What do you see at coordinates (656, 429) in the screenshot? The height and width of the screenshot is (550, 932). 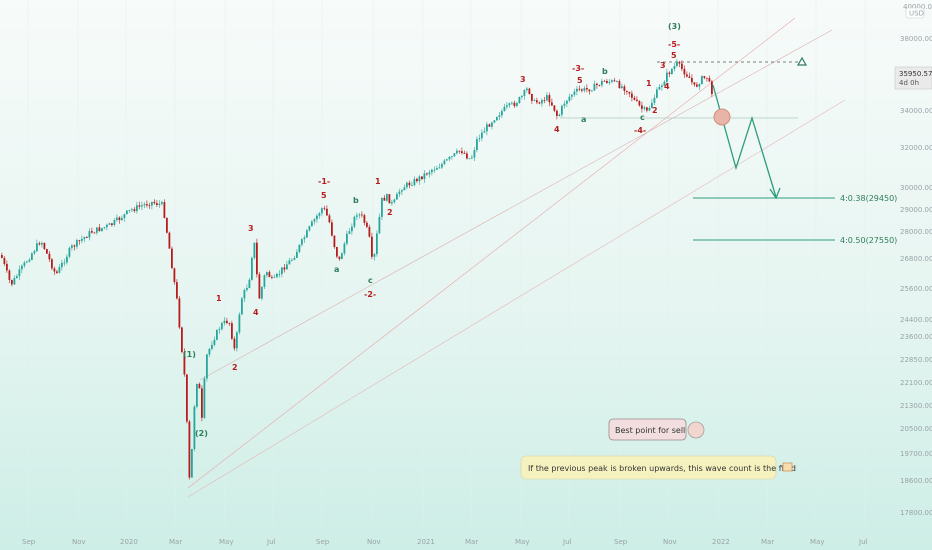 I see `sell-callout: Best point for sell` at bounding box center [656, 429].